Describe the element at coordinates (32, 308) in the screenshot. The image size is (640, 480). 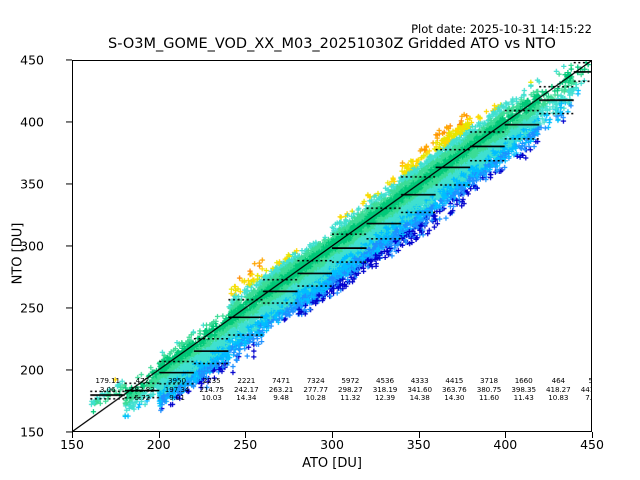
I see `y-tick-label: 250` at that location.